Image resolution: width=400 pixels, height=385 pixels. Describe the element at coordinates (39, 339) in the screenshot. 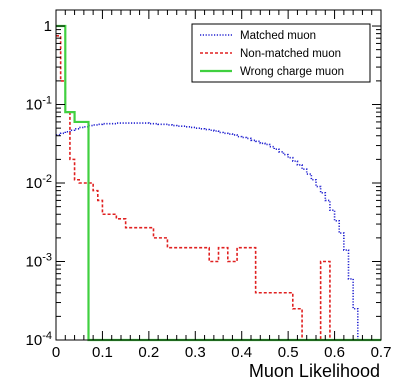

I see `y-tick-label: 10⁻⁴` at that location.